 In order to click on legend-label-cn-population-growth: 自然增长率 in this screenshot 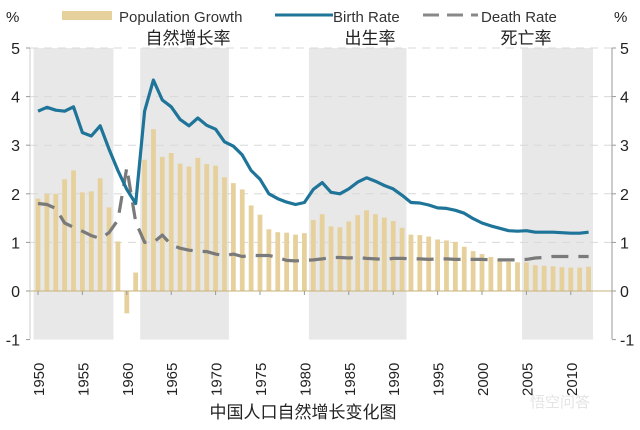, I will do `click(188, 39)`.